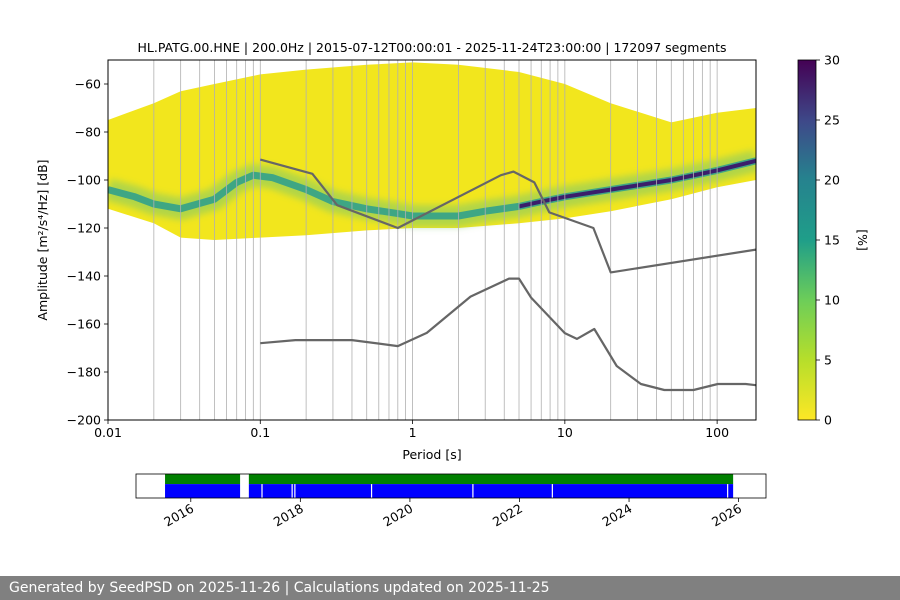  Describe the element at coordinates (260, 432) in the screenshot. I see `x-tick-label: 0.1` at that location.